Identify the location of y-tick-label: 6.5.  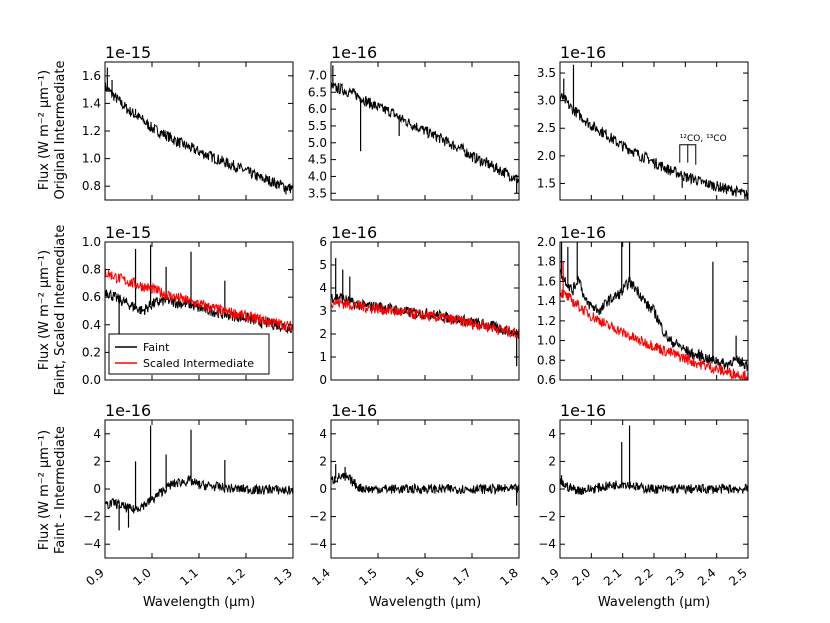
(317, 92).